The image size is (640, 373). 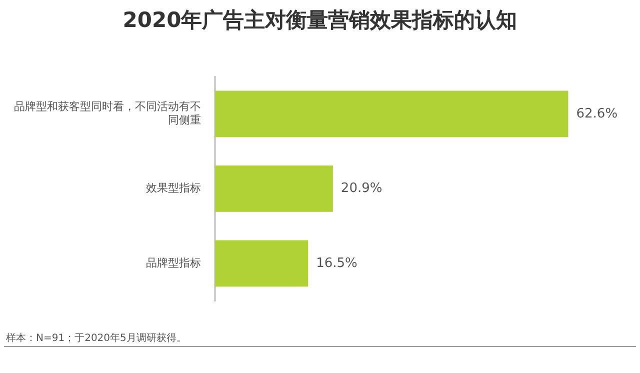 What do you see at coordinates (173, 263) in the screenshot?
I see `y-tick-label: 品牌型指标` at bounding box center [173, 263].